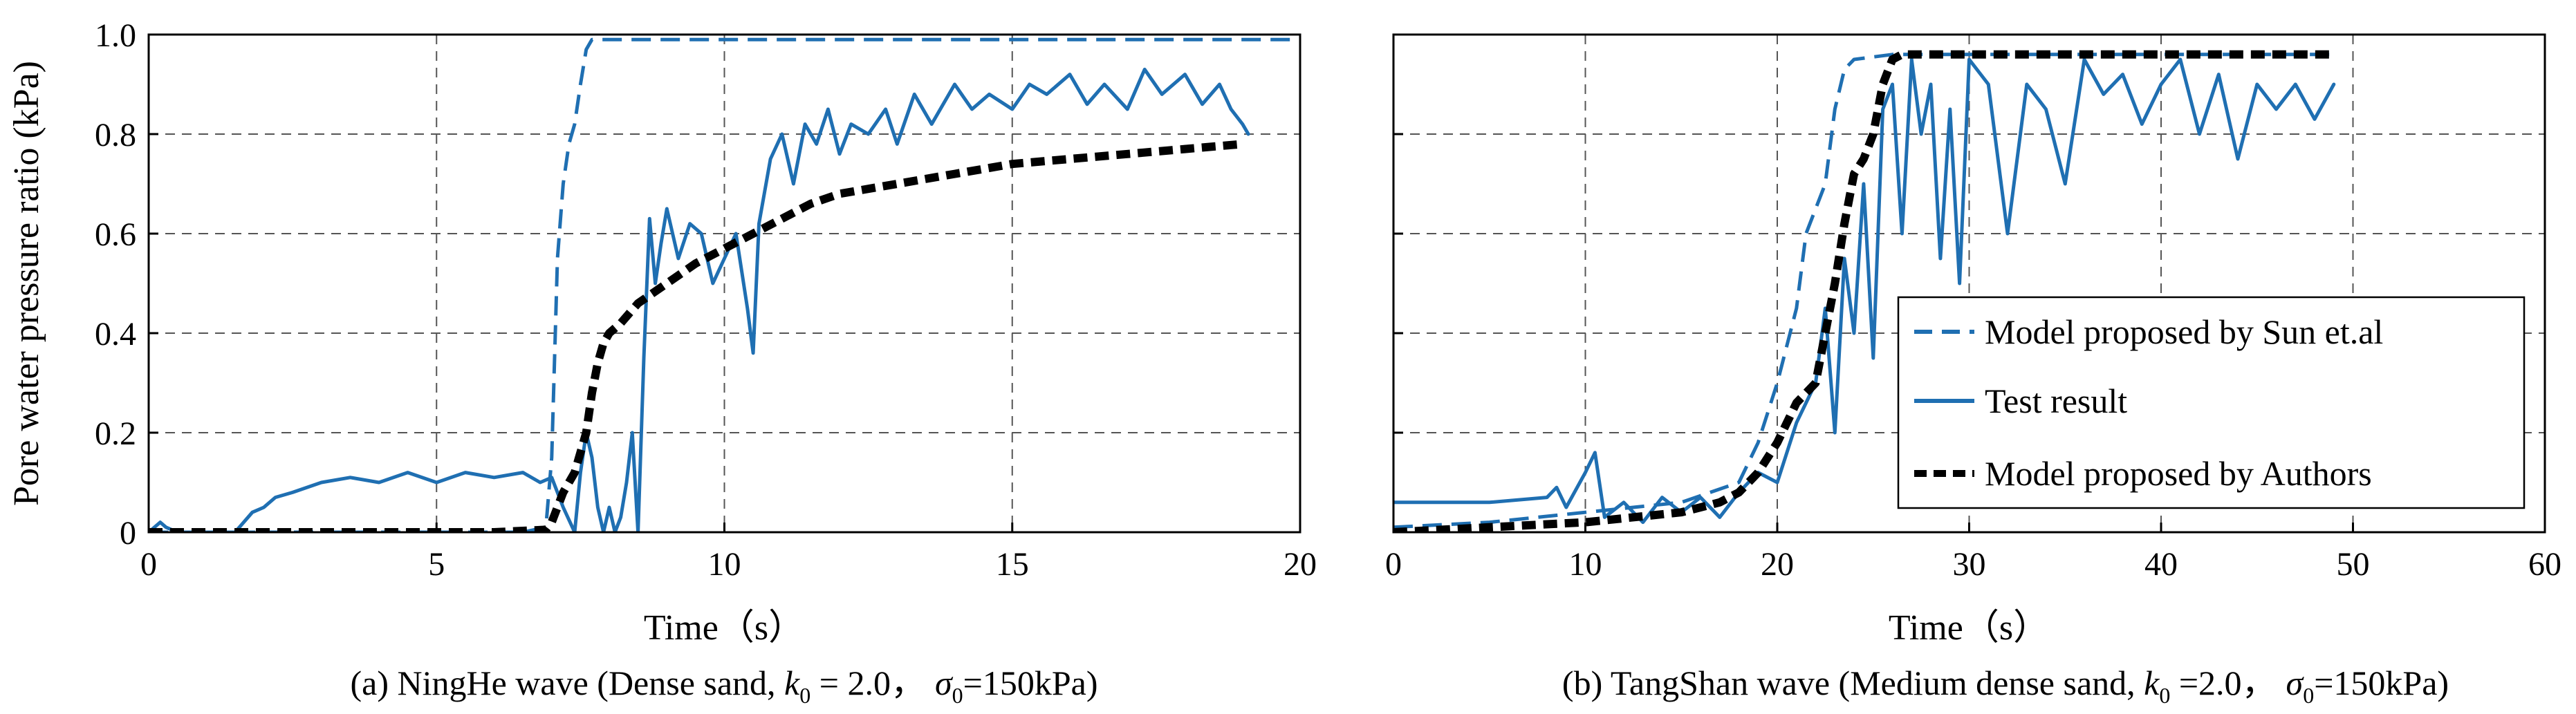  What do you see at coordinates (724, 564) in the screenshot?
I see `chart-a-xtick-label: 10` at bounding box center [724, 564].